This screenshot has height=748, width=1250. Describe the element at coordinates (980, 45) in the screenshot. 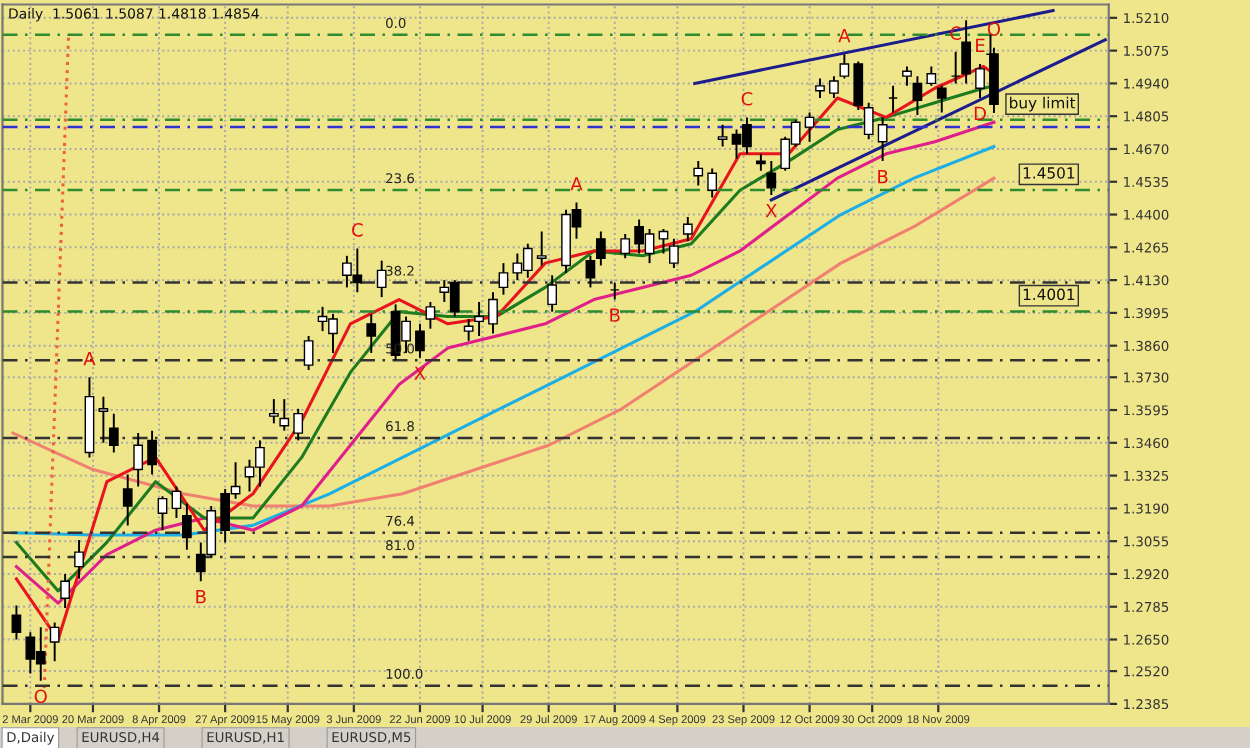

I see `annotation: E` at that location.